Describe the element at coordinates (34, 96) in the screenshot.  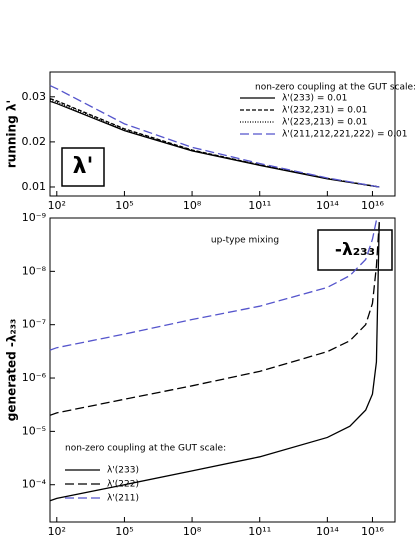
I see `y-tick-label: 0.03` at that location.